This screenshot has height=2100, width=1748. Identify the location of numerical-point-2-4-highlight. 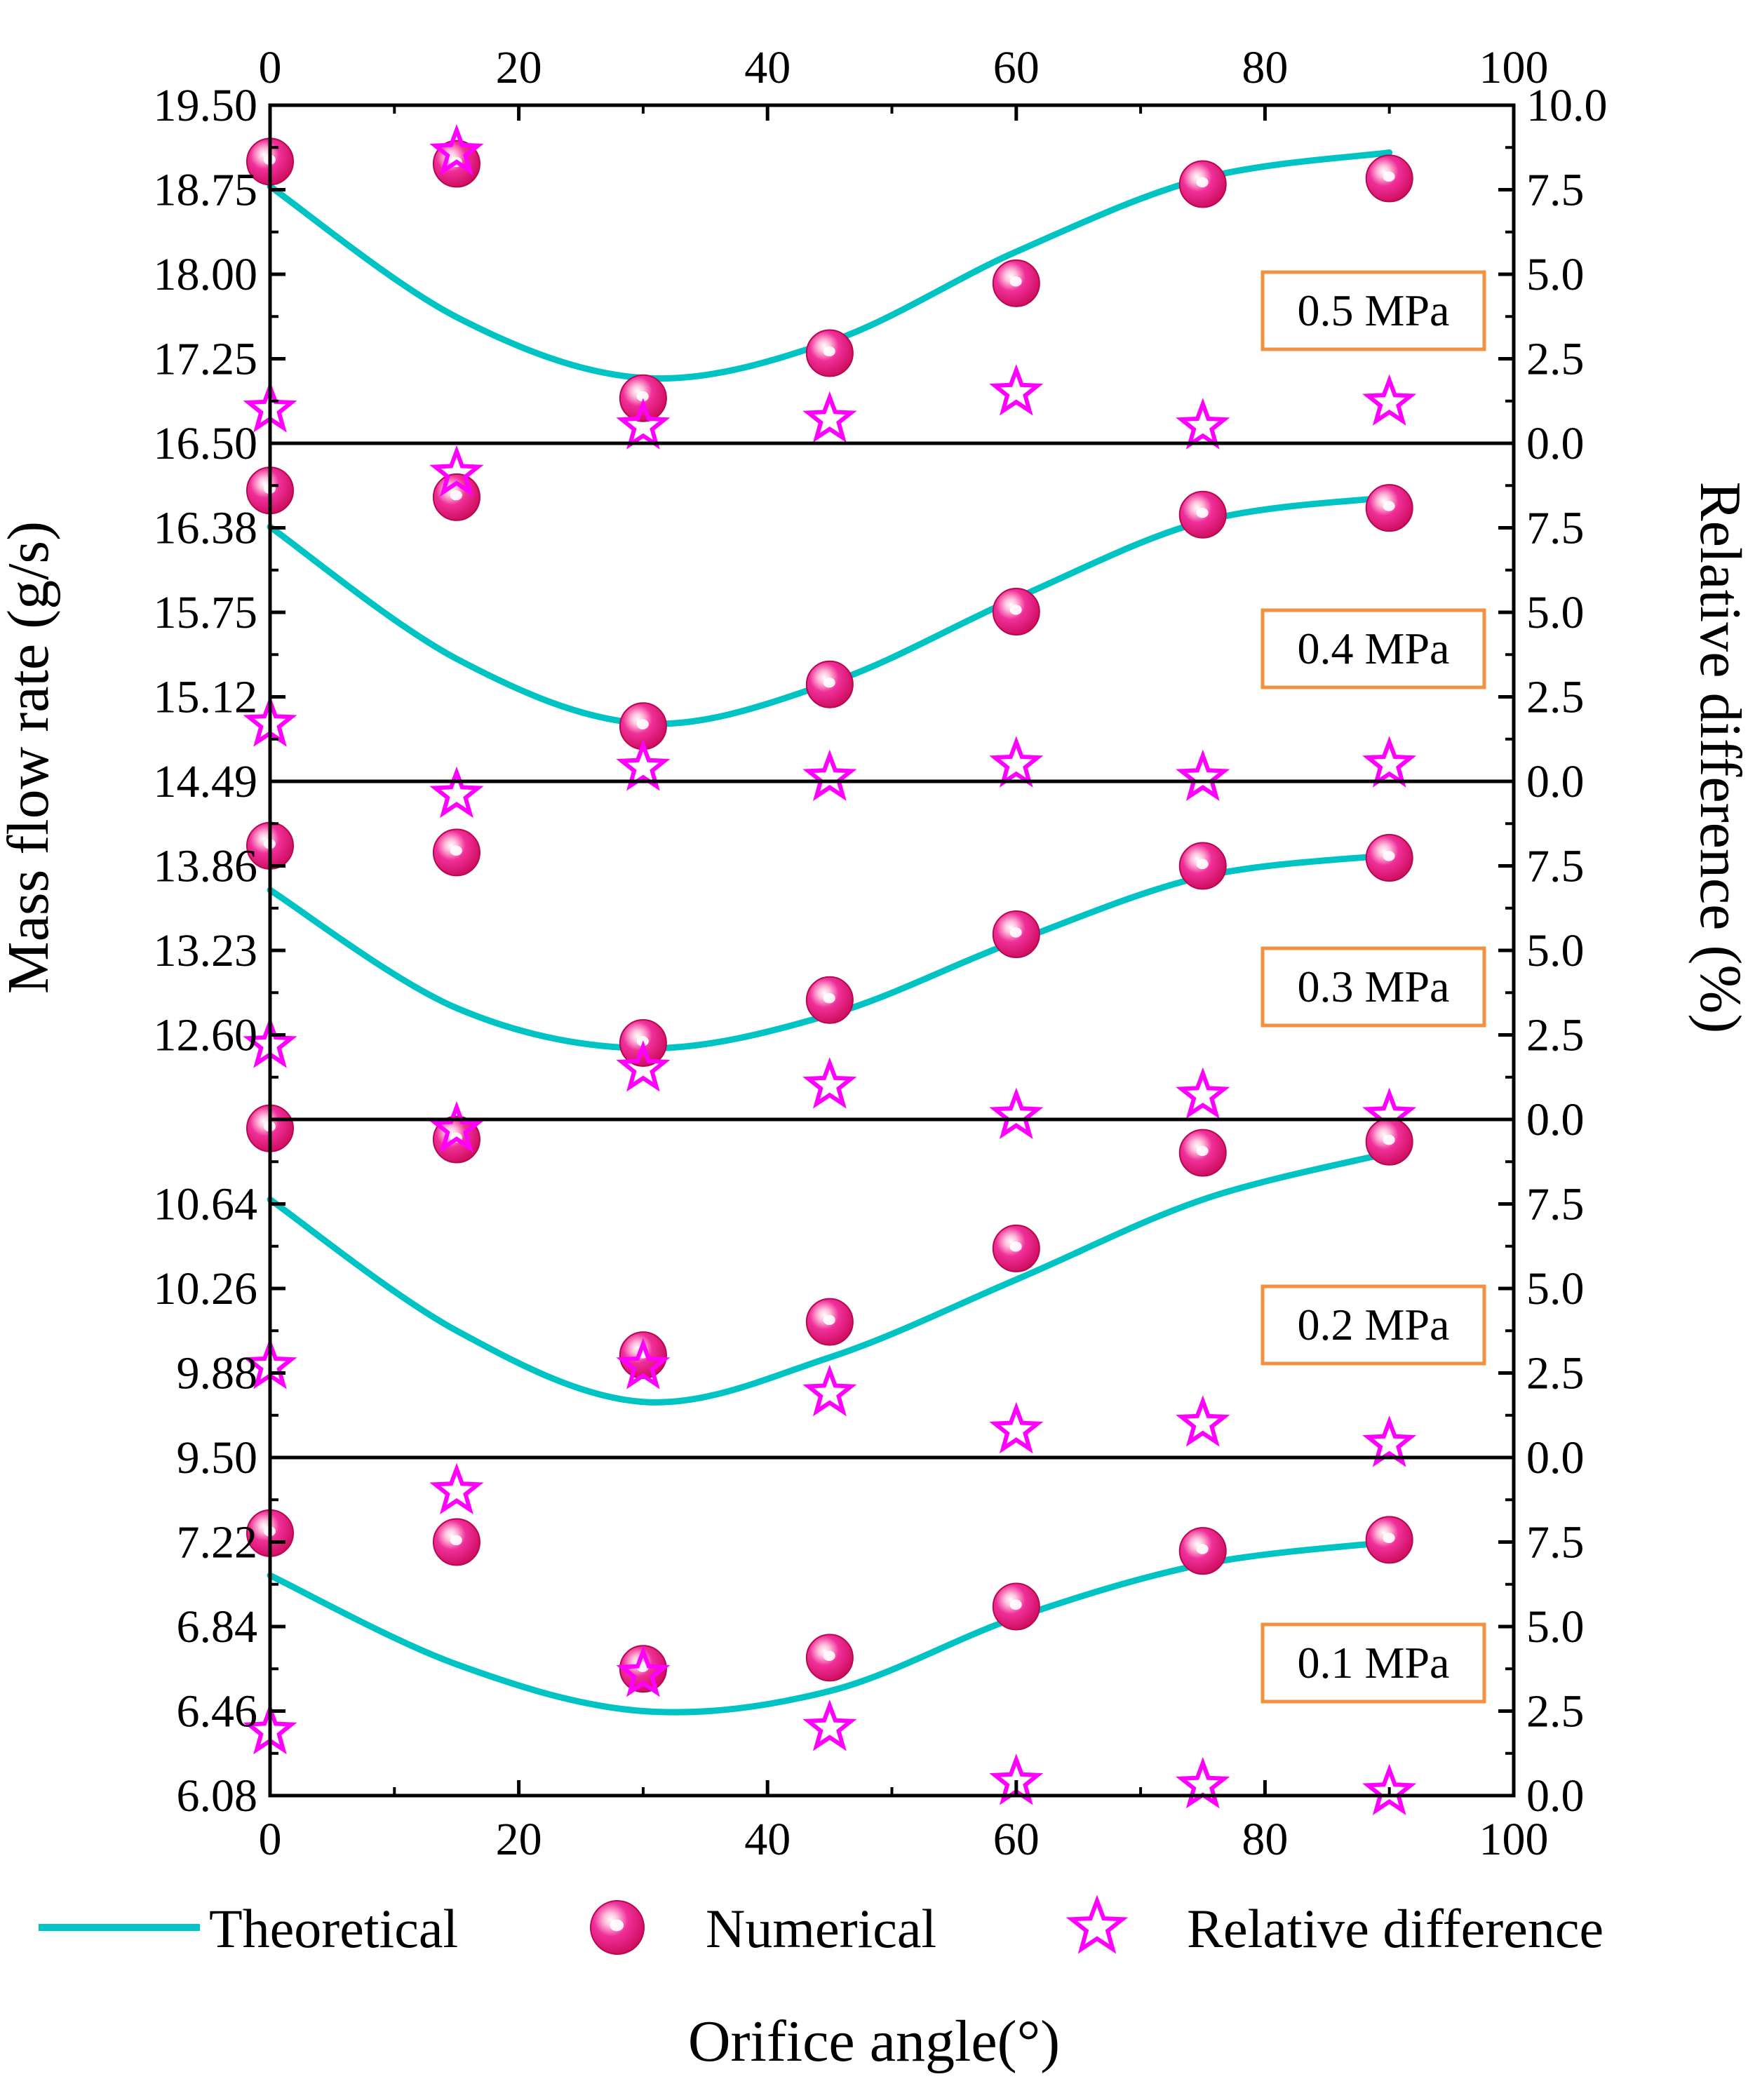
(1015, 933).